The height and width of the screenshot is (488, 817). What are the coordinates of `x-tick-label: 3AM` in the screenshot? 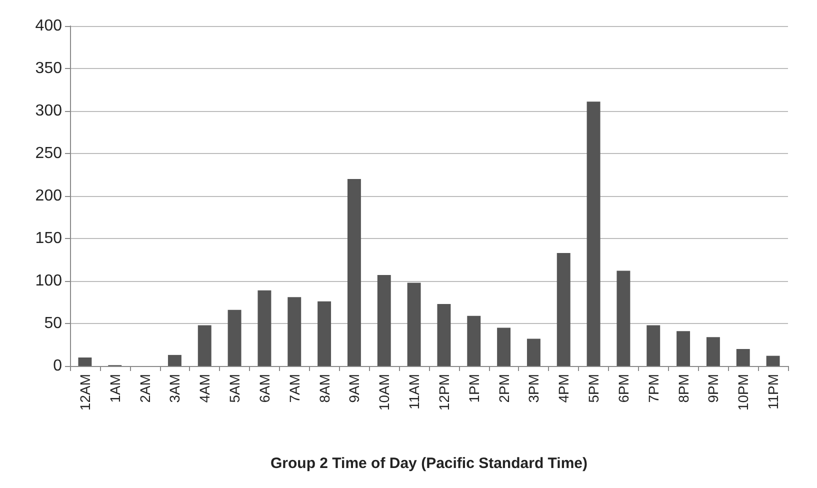 It's located at (174, 388).